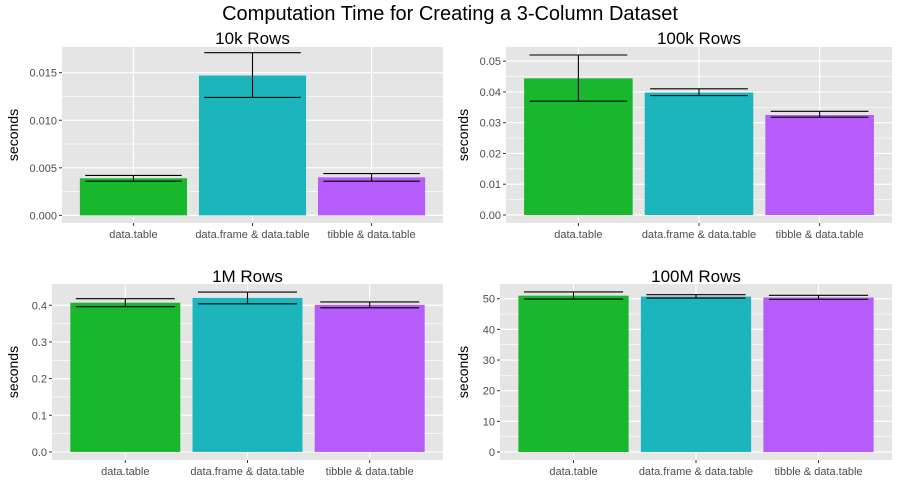 This screenshot has width=900, height=500. I want to click on y-tick-label: 0.00, so click(490, 216).